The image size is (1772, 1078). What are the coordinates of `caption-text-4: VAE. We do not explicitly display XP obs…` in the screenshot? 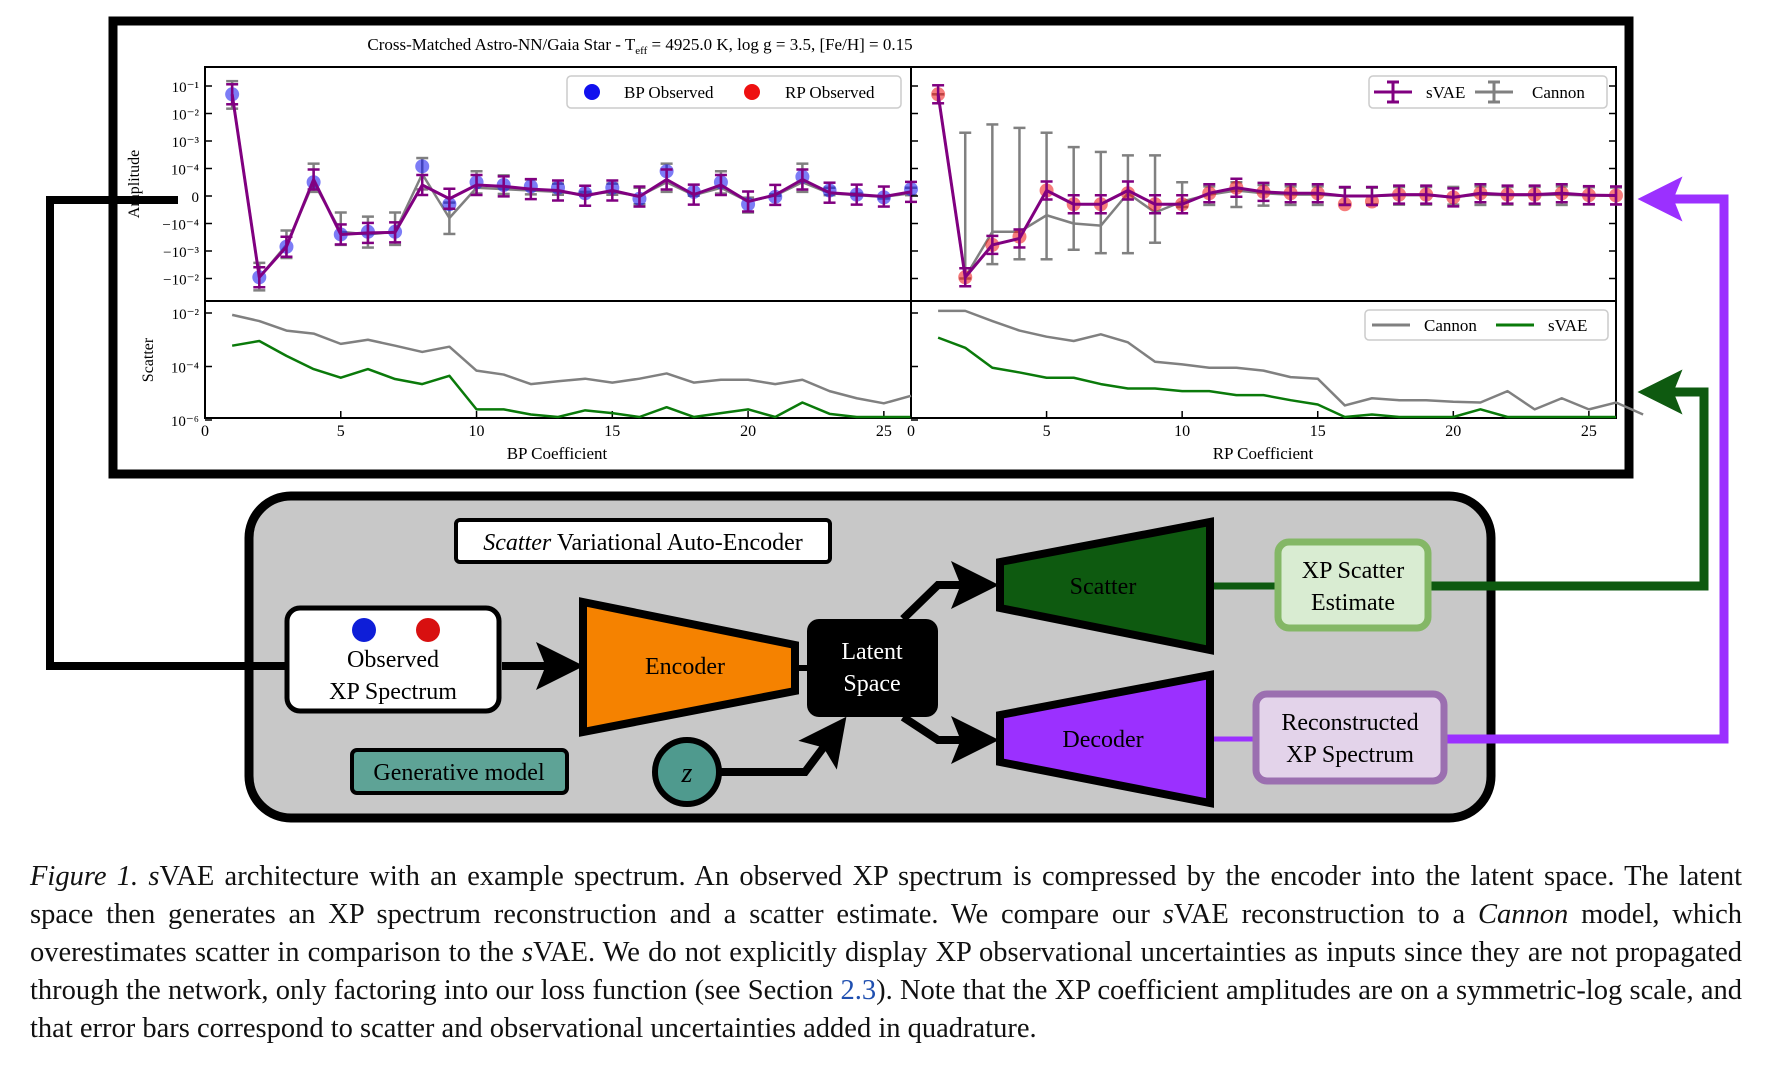 It's located at (886, 971).